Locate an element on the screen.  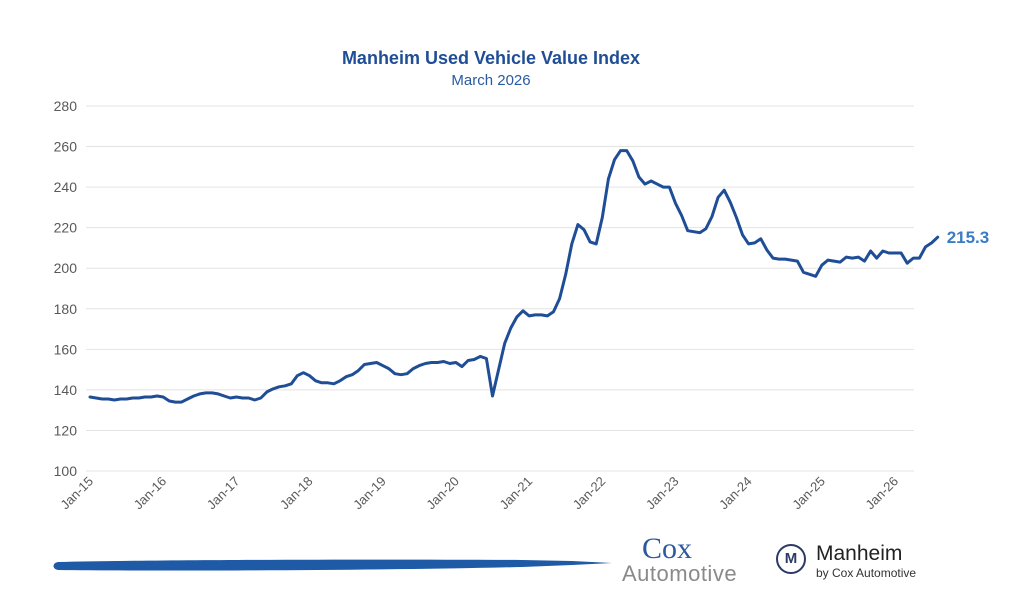
y-tick-label: 180 is located at coordinates (66, 309).